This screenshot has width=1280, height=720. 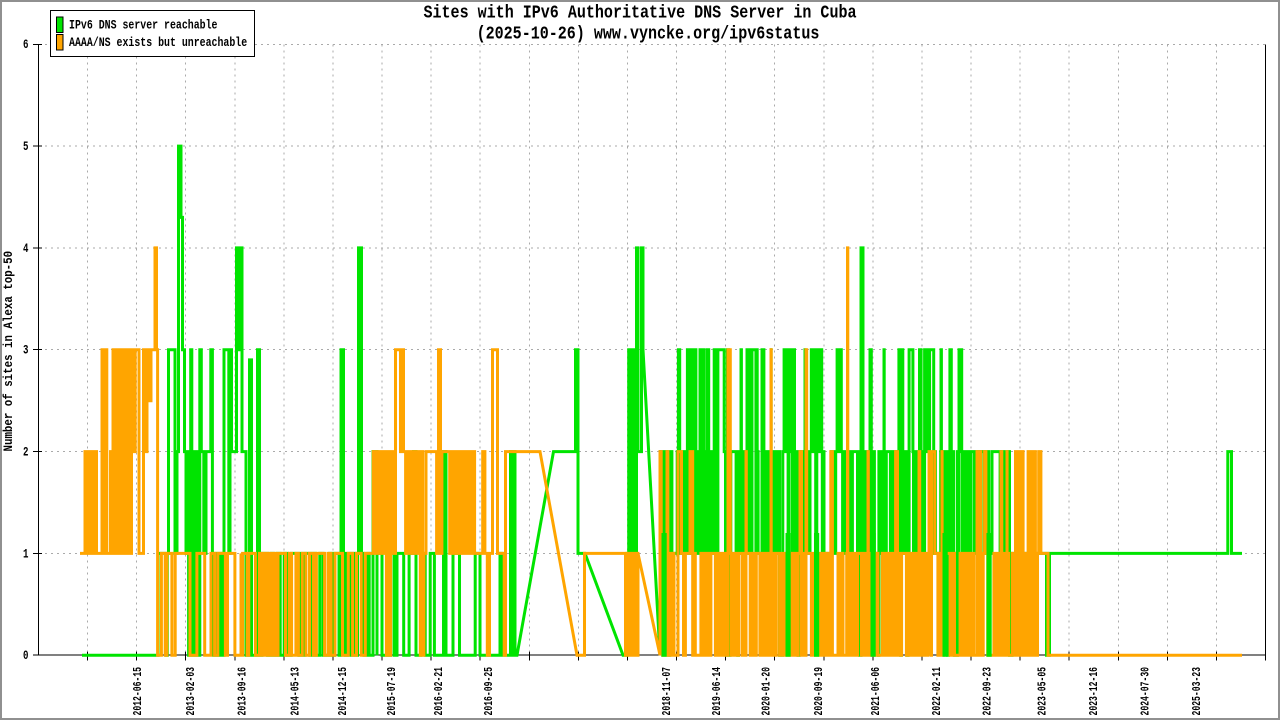 What do you see at coordinates (296, 691) in the screenshot?
I see `svg-text: 2014-05-13` at bounding box center [296, 691].